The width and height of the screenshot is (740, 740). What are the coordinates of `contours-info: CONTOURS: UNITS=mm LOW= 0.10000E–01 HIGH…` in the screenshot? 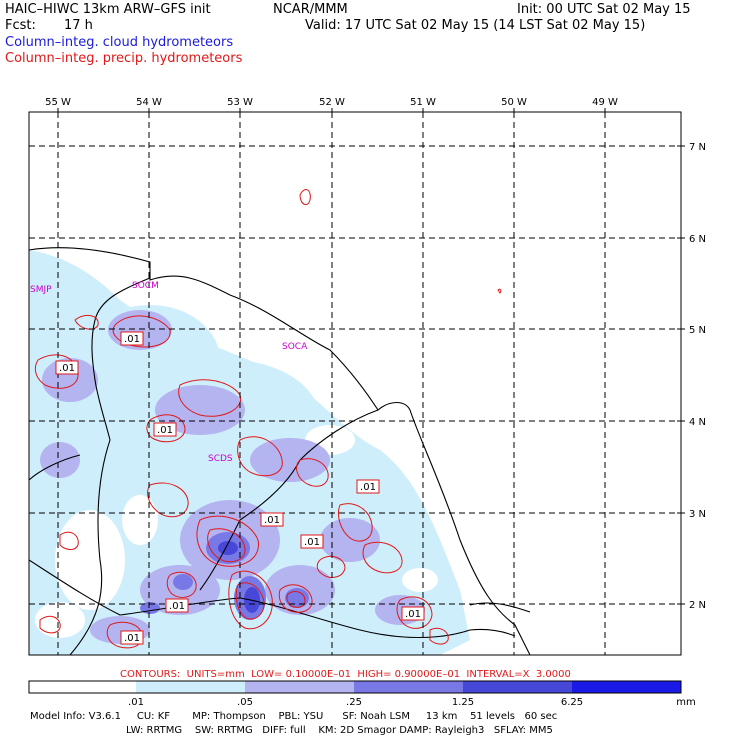 It's located at (345, 674).